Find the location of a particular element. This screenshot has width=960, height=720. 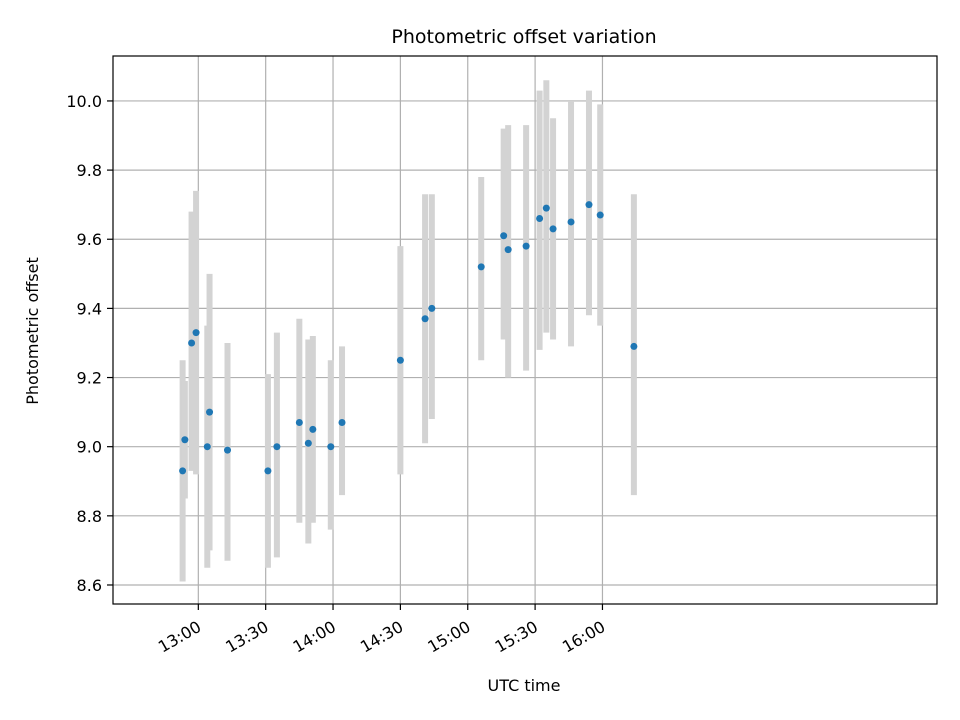

y-tick-label: 9.8 is located at coordinates (89, 170).